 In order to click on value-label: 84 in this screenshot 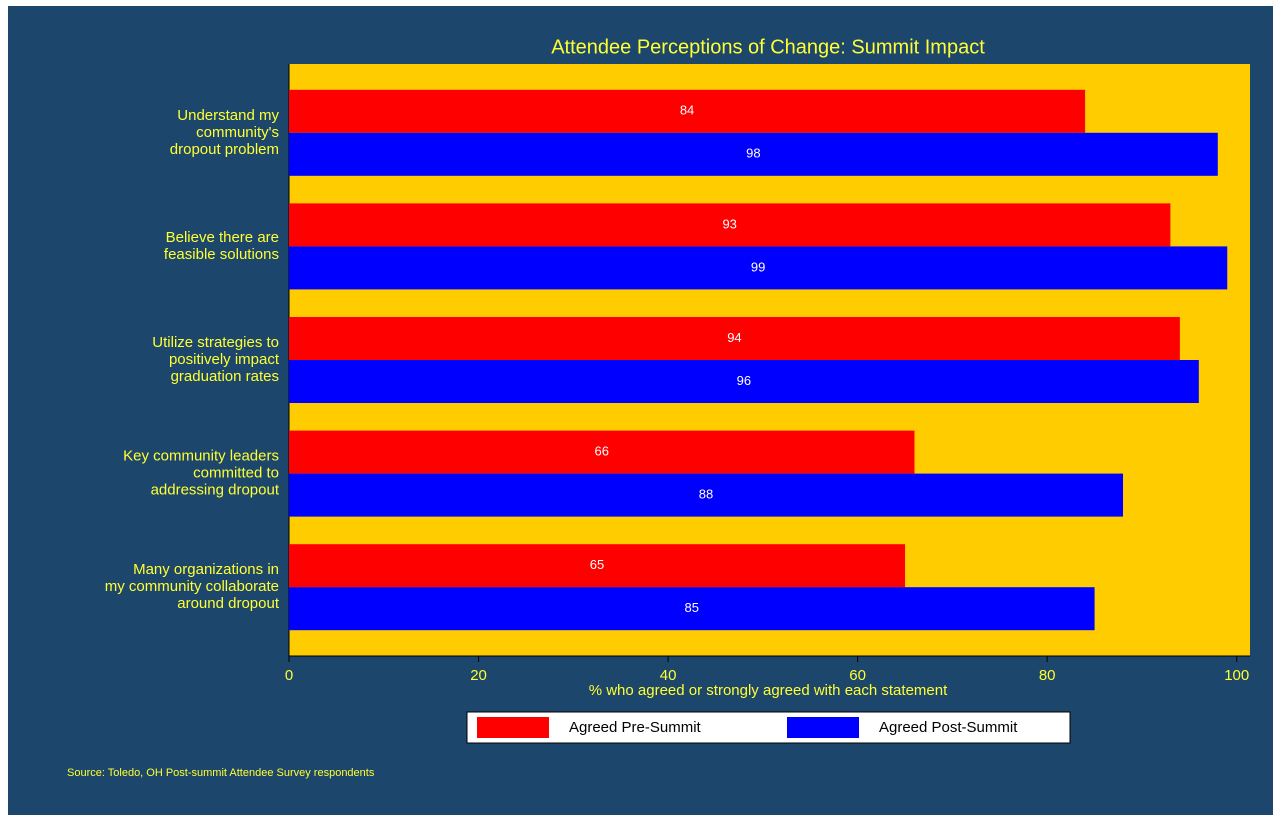, I will do `click(687, 110)`.